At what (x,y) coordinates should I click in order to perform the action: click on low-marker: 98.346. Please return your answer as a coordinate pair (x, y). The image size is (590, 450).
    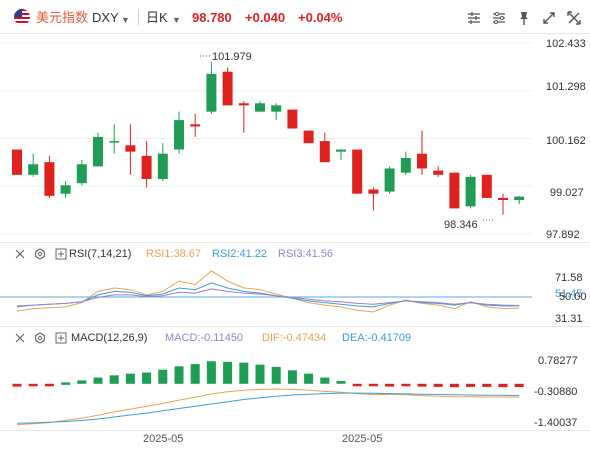
    Looking at the image, I should click on (469, 225).